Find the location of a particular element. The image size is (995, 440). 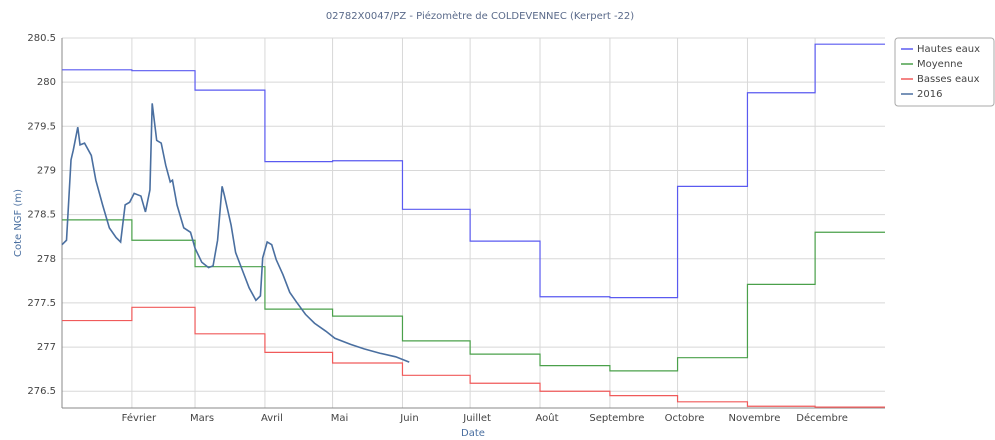

x-tick-label: Novembre is located at coordinates (755, 418).